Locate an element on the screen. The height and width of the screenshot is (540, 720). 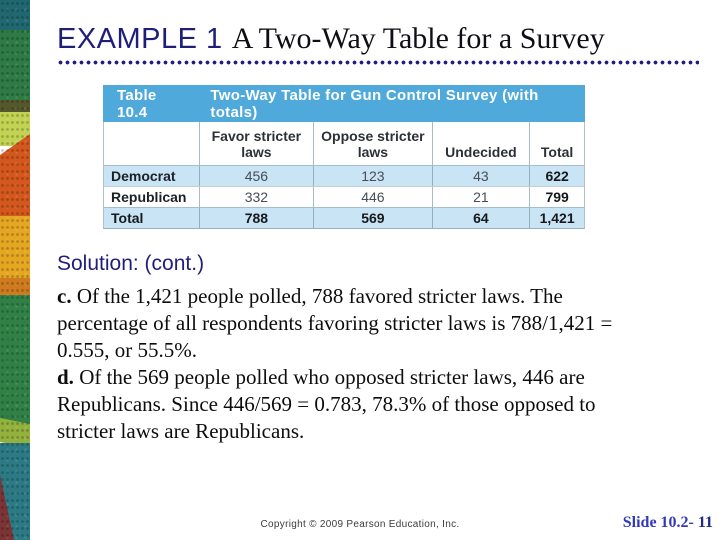
item-c-label: c. is located at coordinates (64, 296).